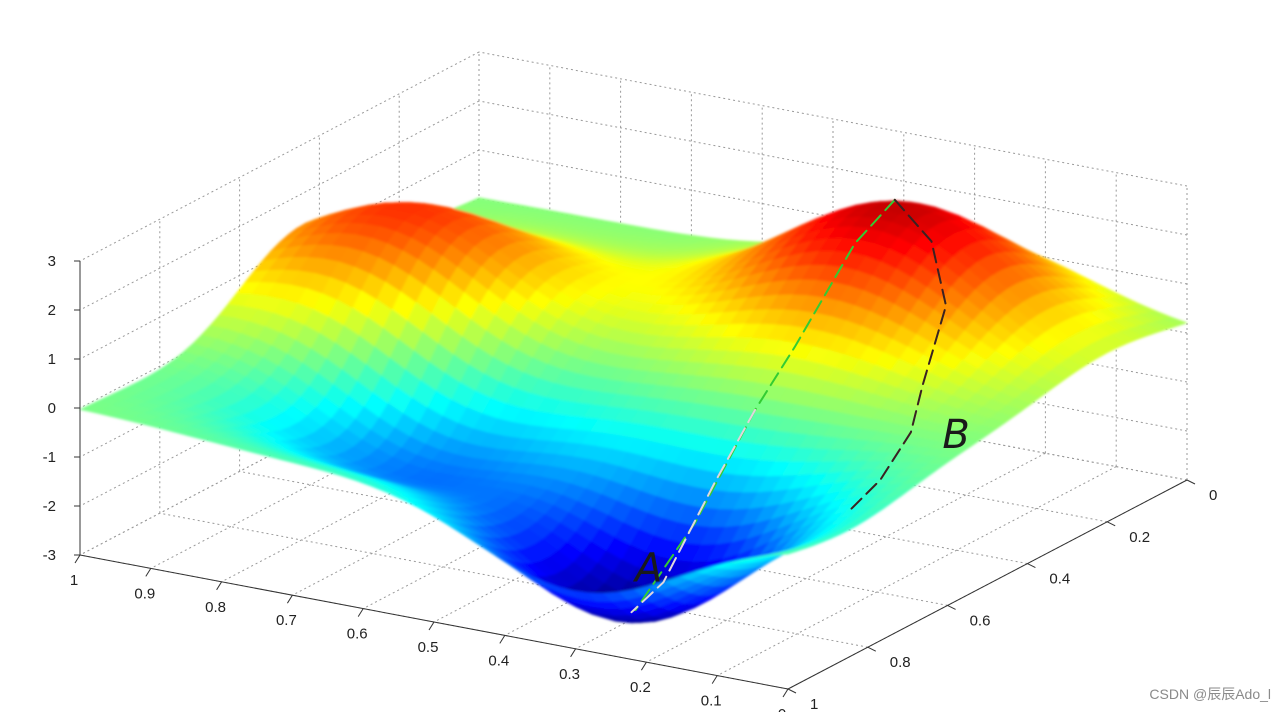  Describe the element at coordinates (52, 359) in the screenshot. I see `z-tick-label: 1` at that location.